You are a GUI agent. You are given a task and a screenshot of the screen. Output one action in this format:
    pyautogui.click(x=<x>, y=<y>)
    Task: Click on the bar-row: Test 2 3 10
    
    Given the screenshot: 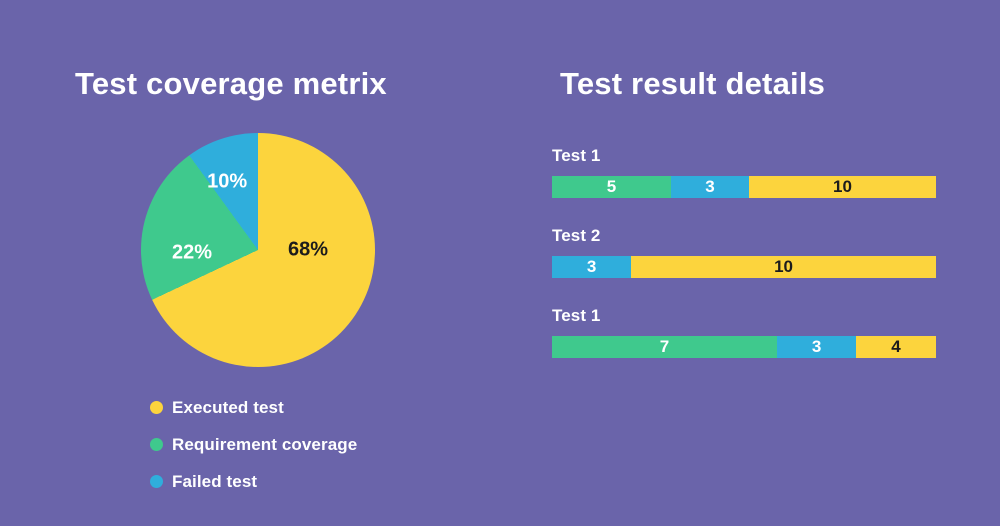 What is the action you would take?
    pyautogui.click(x=744, y=252)
    